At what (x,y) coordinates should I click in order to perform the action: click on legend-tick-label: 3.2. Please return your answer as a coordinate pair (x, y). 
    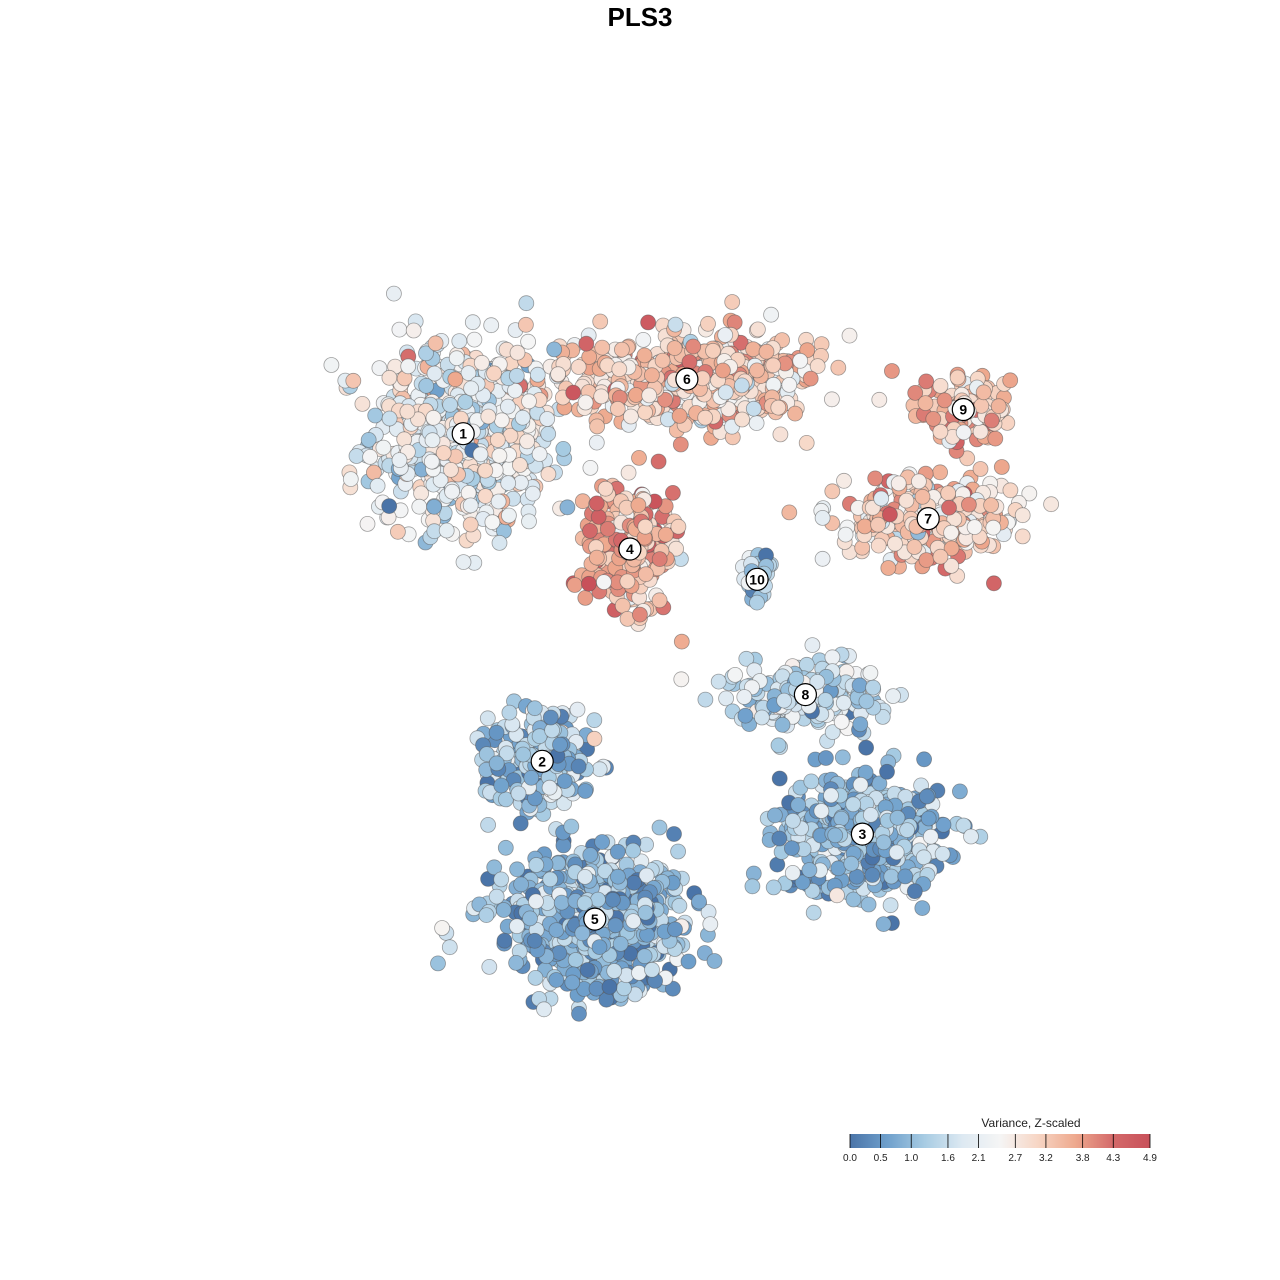
    Looking at the image, I should click on (1046, 1158).